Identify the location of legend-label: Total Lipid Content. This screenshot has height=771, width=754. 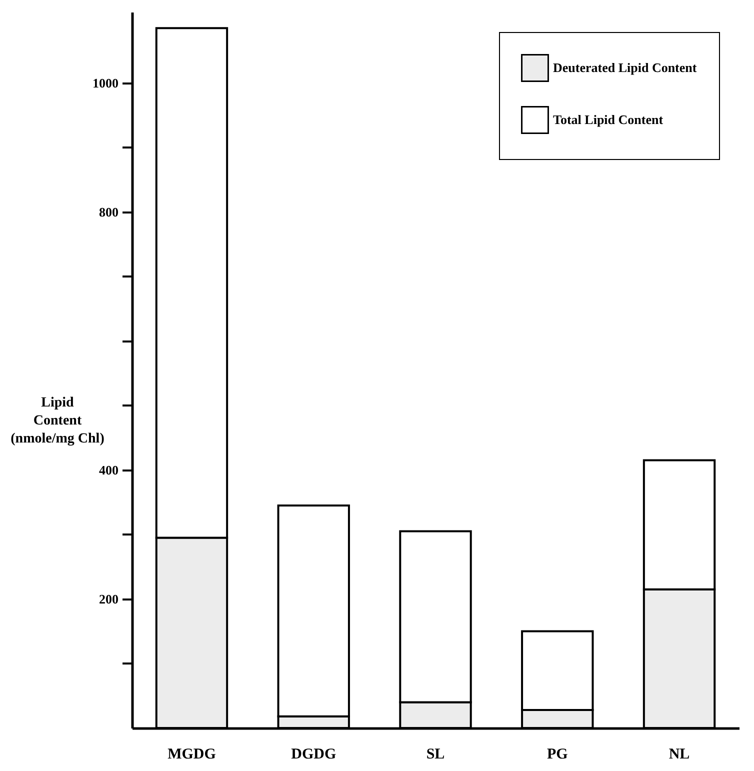
(608, 119).